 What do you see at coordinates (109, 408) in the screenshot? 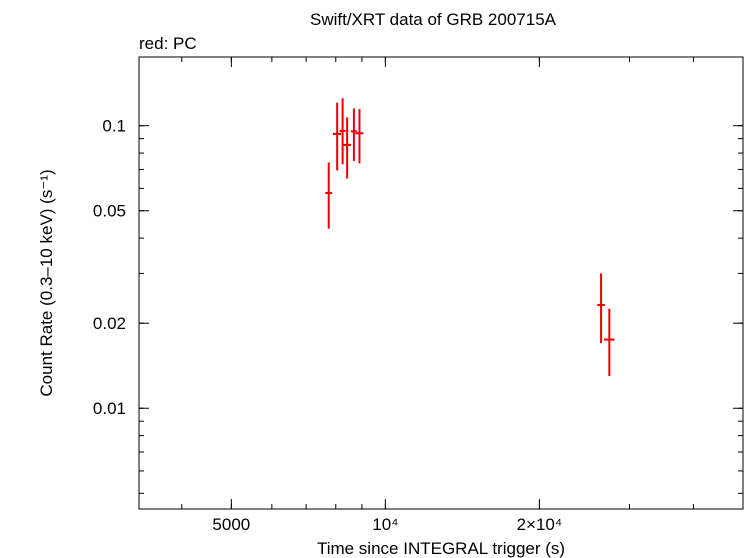
I see `y-tick-label: 0.01` at bounding box center [109, 408].